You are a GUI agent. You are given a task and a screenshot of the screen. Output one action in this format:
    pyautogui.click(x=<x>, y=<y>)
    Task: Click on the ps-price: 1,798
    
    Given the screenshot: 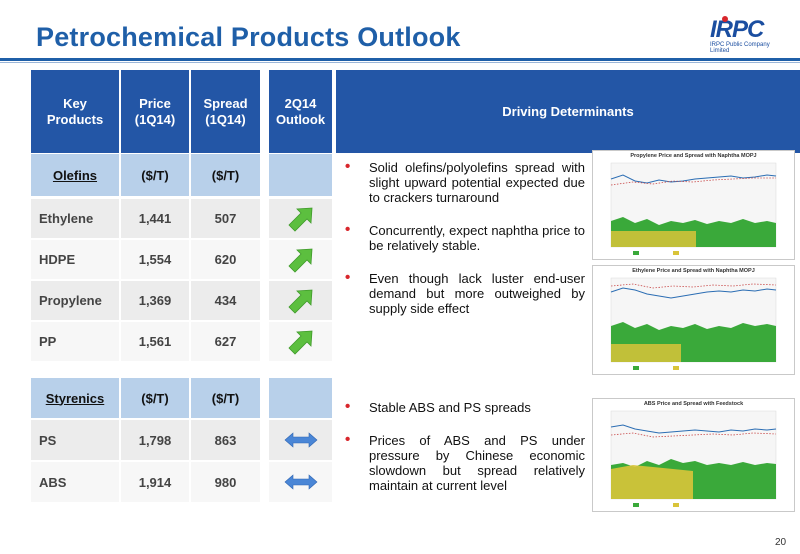 What is the action you would take?
    pyautogui.click(x=155, y=440)
    